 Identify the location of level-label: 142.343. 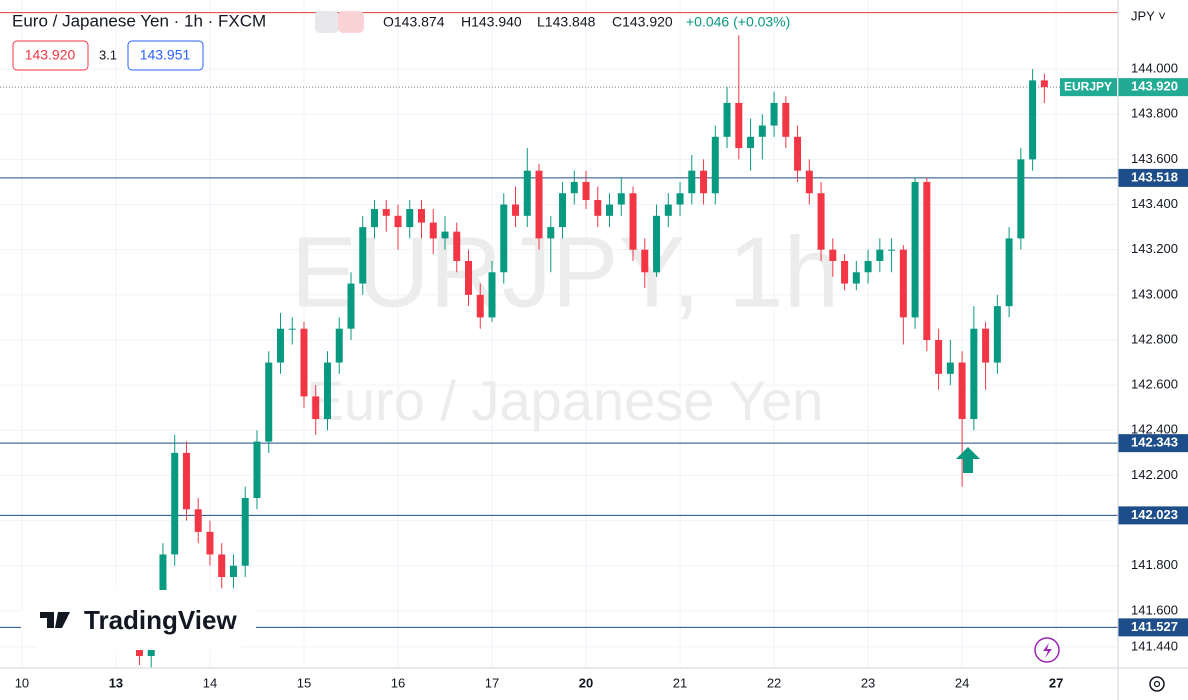
(1154, 442).